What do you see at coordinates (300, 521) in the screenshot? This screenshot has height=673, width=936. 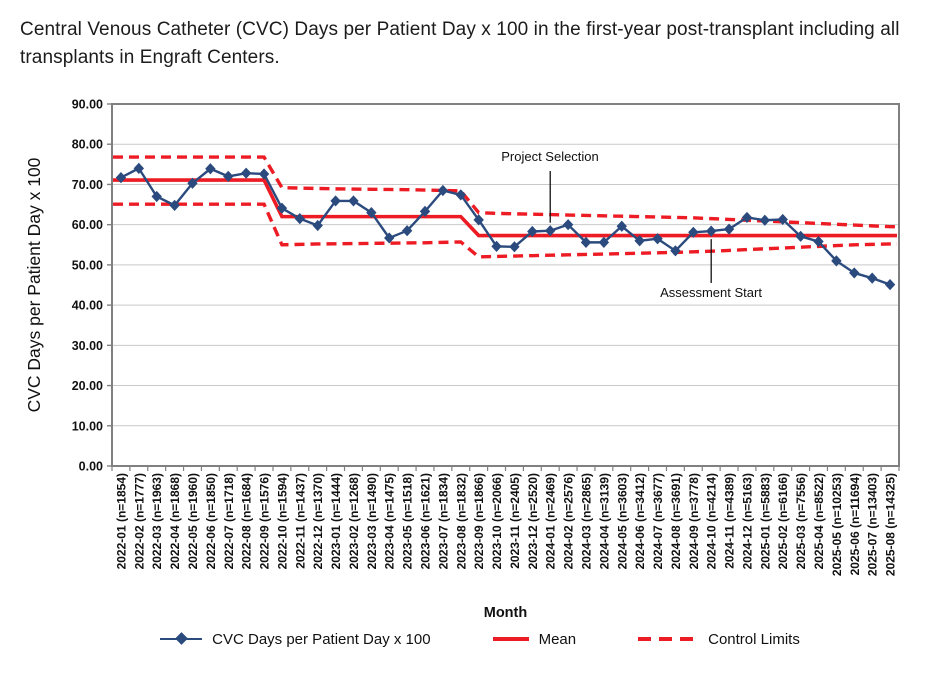 I see `x-tick-label: 2022-11 (n=1437)` at bounding box center [300, 521].